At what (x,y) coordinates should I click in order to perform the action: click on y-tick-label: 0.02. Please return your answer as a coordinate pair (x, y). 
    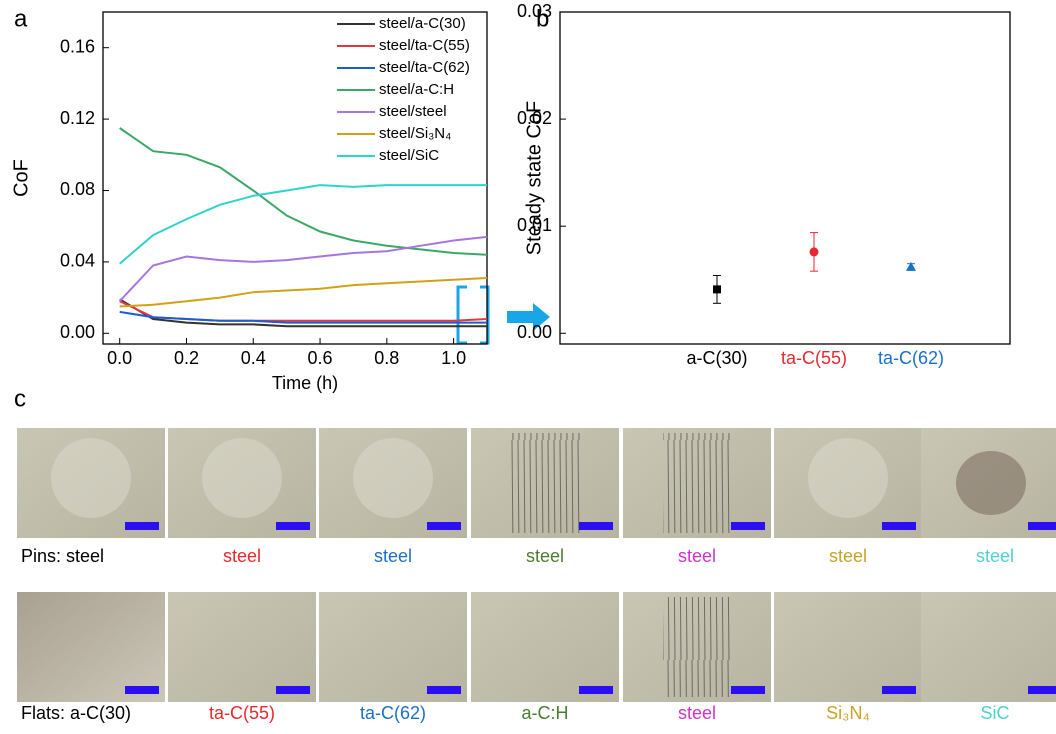
    Looking at the image, I should click on (534, 118).